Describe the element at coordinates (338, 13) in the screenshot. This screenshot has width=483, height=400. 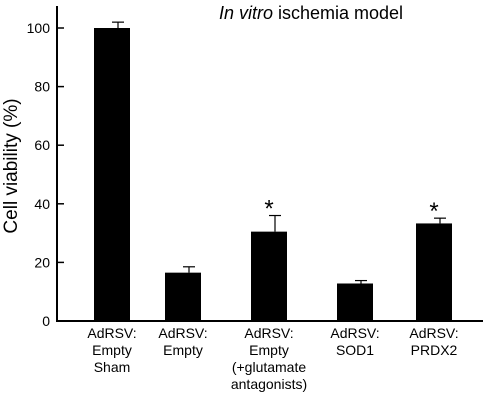
I see `chart-title-rest: ischemia model` at that location.